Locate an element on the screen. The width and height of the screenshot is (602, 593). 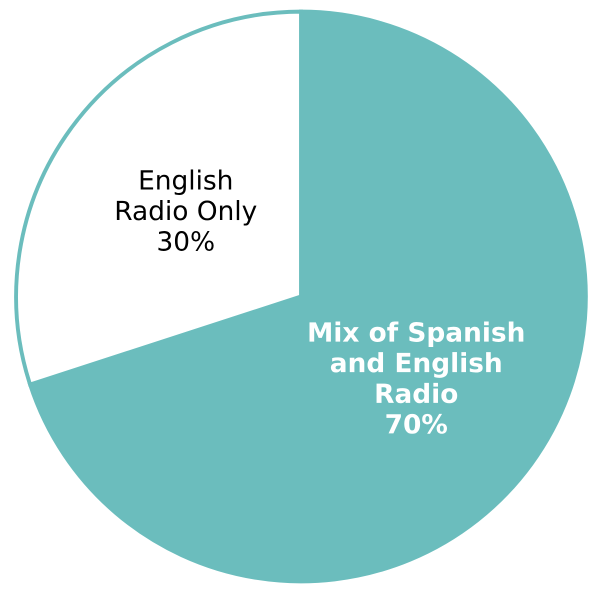
slice-label: Mix of Spanish and English Radio is located at coordinates (416, 363).